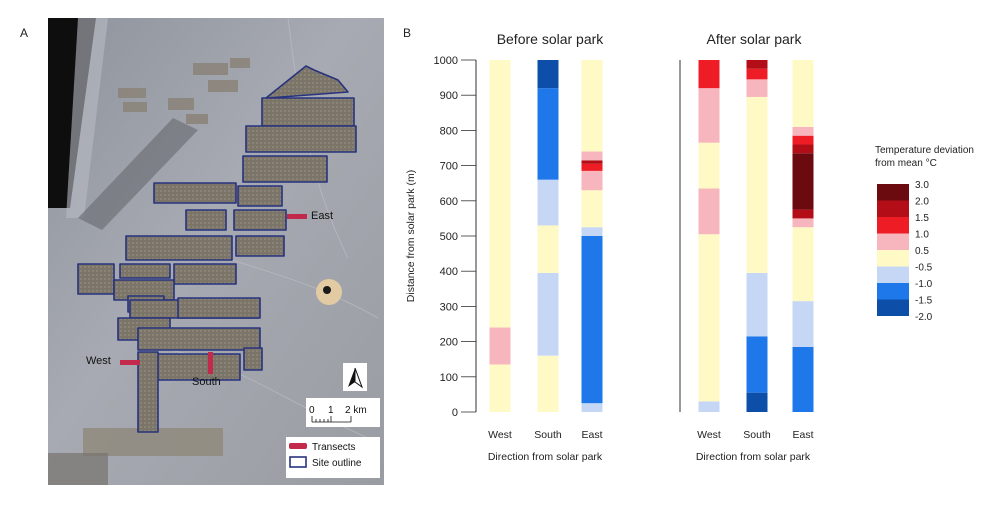 This screenshot has height=507, width=1000. Describe the element at coordinates (922, 202) in the screenshot. I see `legend-tick-label: 2.0` at that location.